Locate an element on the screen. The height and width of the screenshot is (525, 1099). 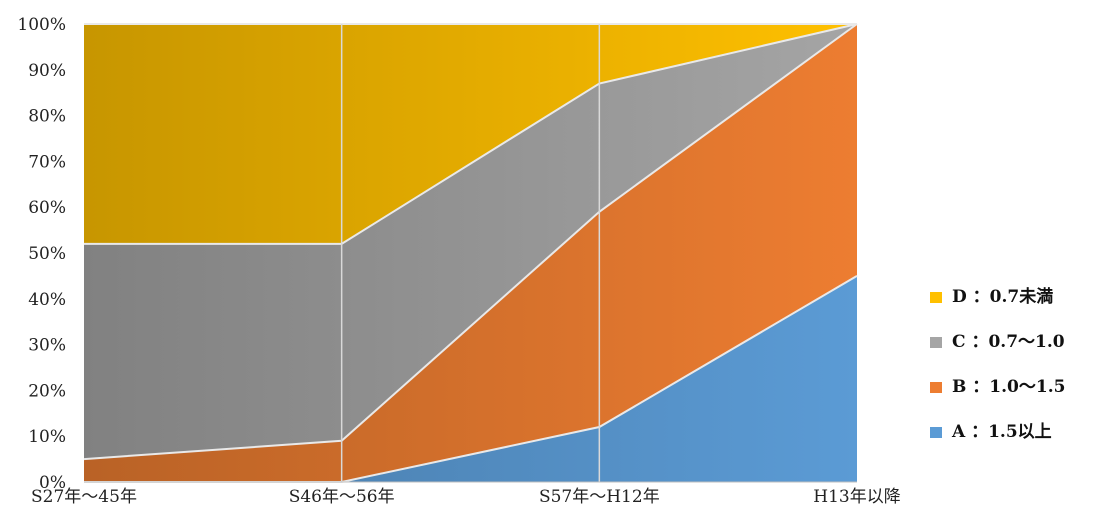
y-tick-label: 90% is located at coordinates (47, 71).